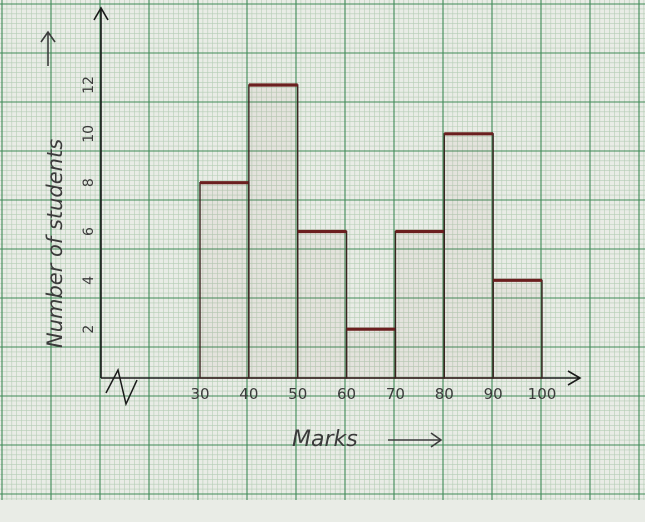 The width and height of the screenshot is (645, 522). Describe the element at coordinates (89, 85) in the screenshot. I see `y-tick-label: 12` at that location.